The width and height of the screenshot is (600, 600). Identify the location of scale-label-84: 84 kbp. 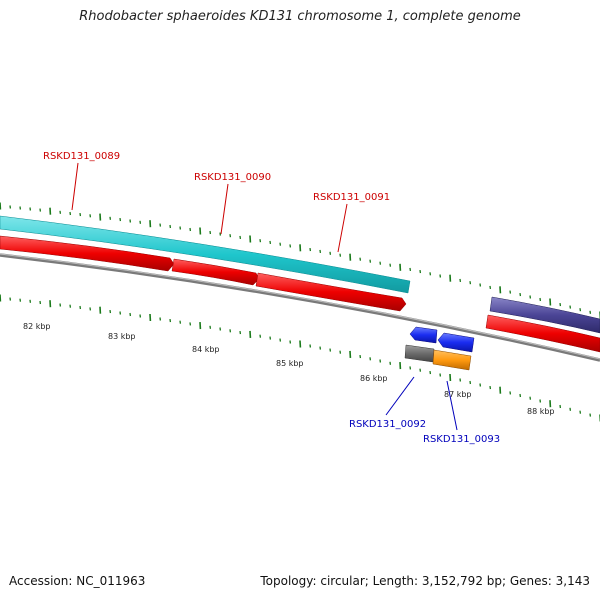
(206, 349).